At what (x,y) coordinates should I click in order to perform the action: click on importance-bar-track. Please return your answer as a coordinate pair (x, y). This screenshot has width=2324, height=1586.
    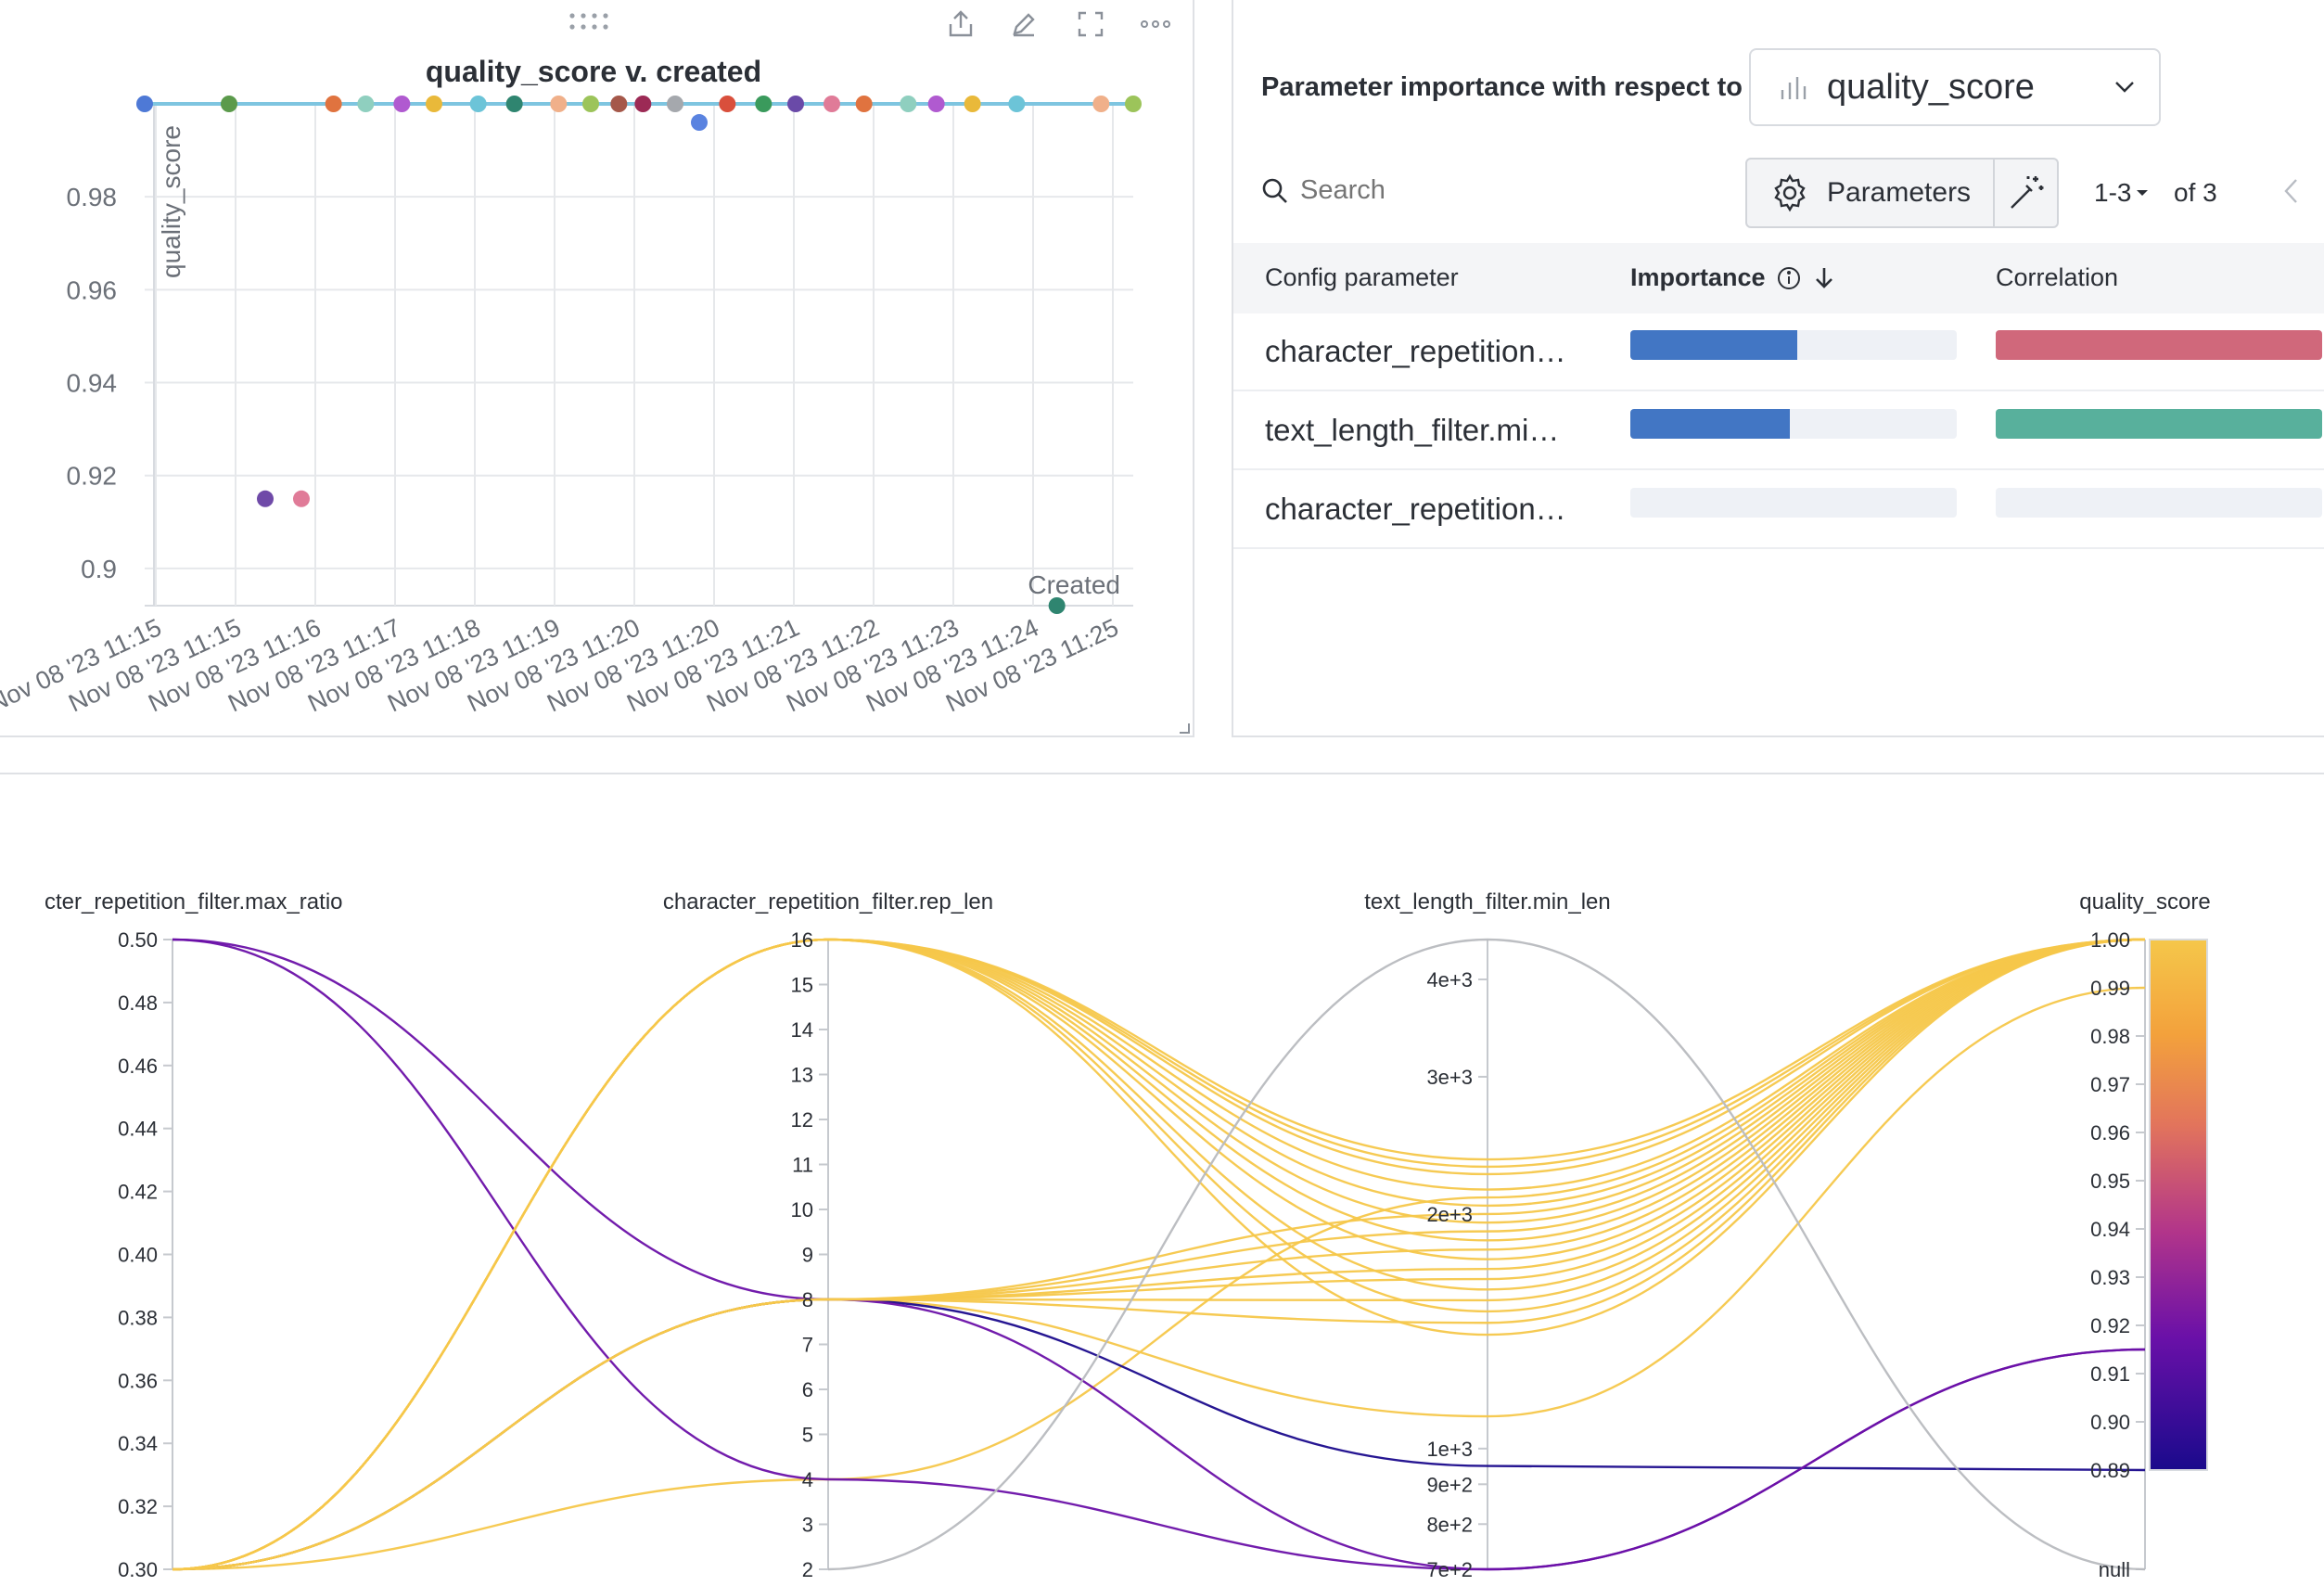
    Looking at the image, I should click on (1794, 345).